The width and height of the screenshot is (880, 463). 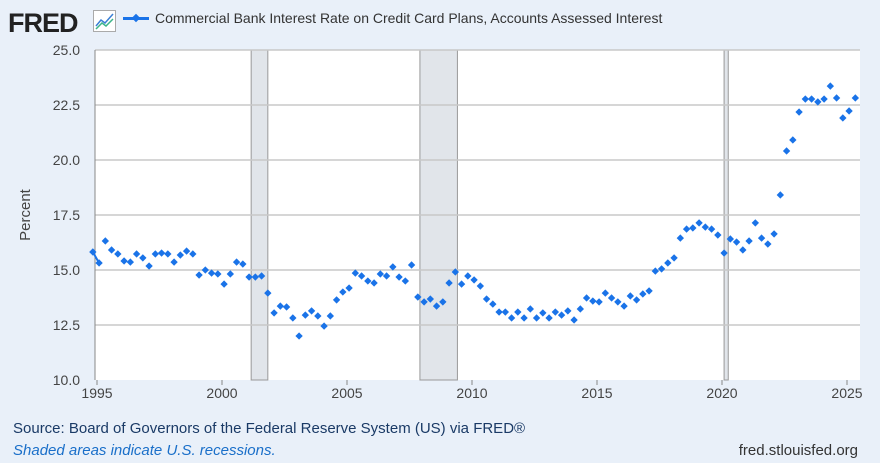 What do you see at coordinates (136, 18) in the screenshot?
I see `legend-marker-icon` at bounding box center [136, 18].